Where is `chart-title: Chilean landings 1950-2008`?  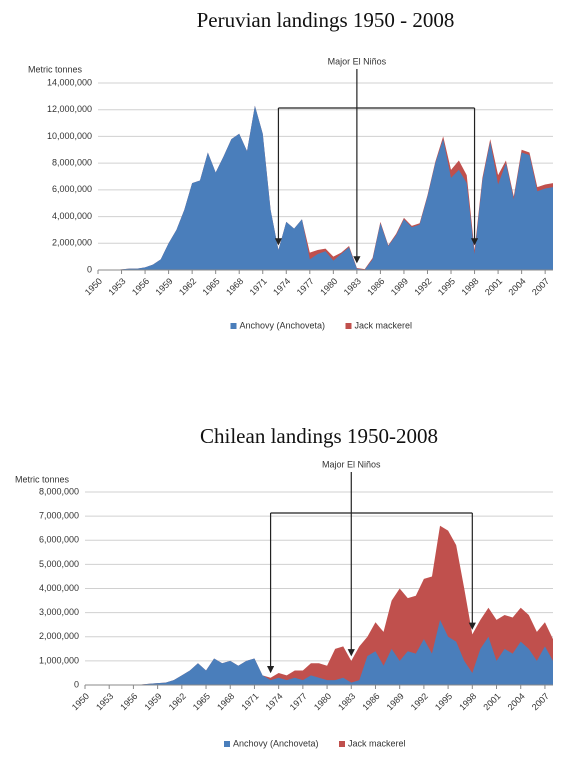
chart-title: Chilean landings 1950-2008 is located at coordinates (319, 436).